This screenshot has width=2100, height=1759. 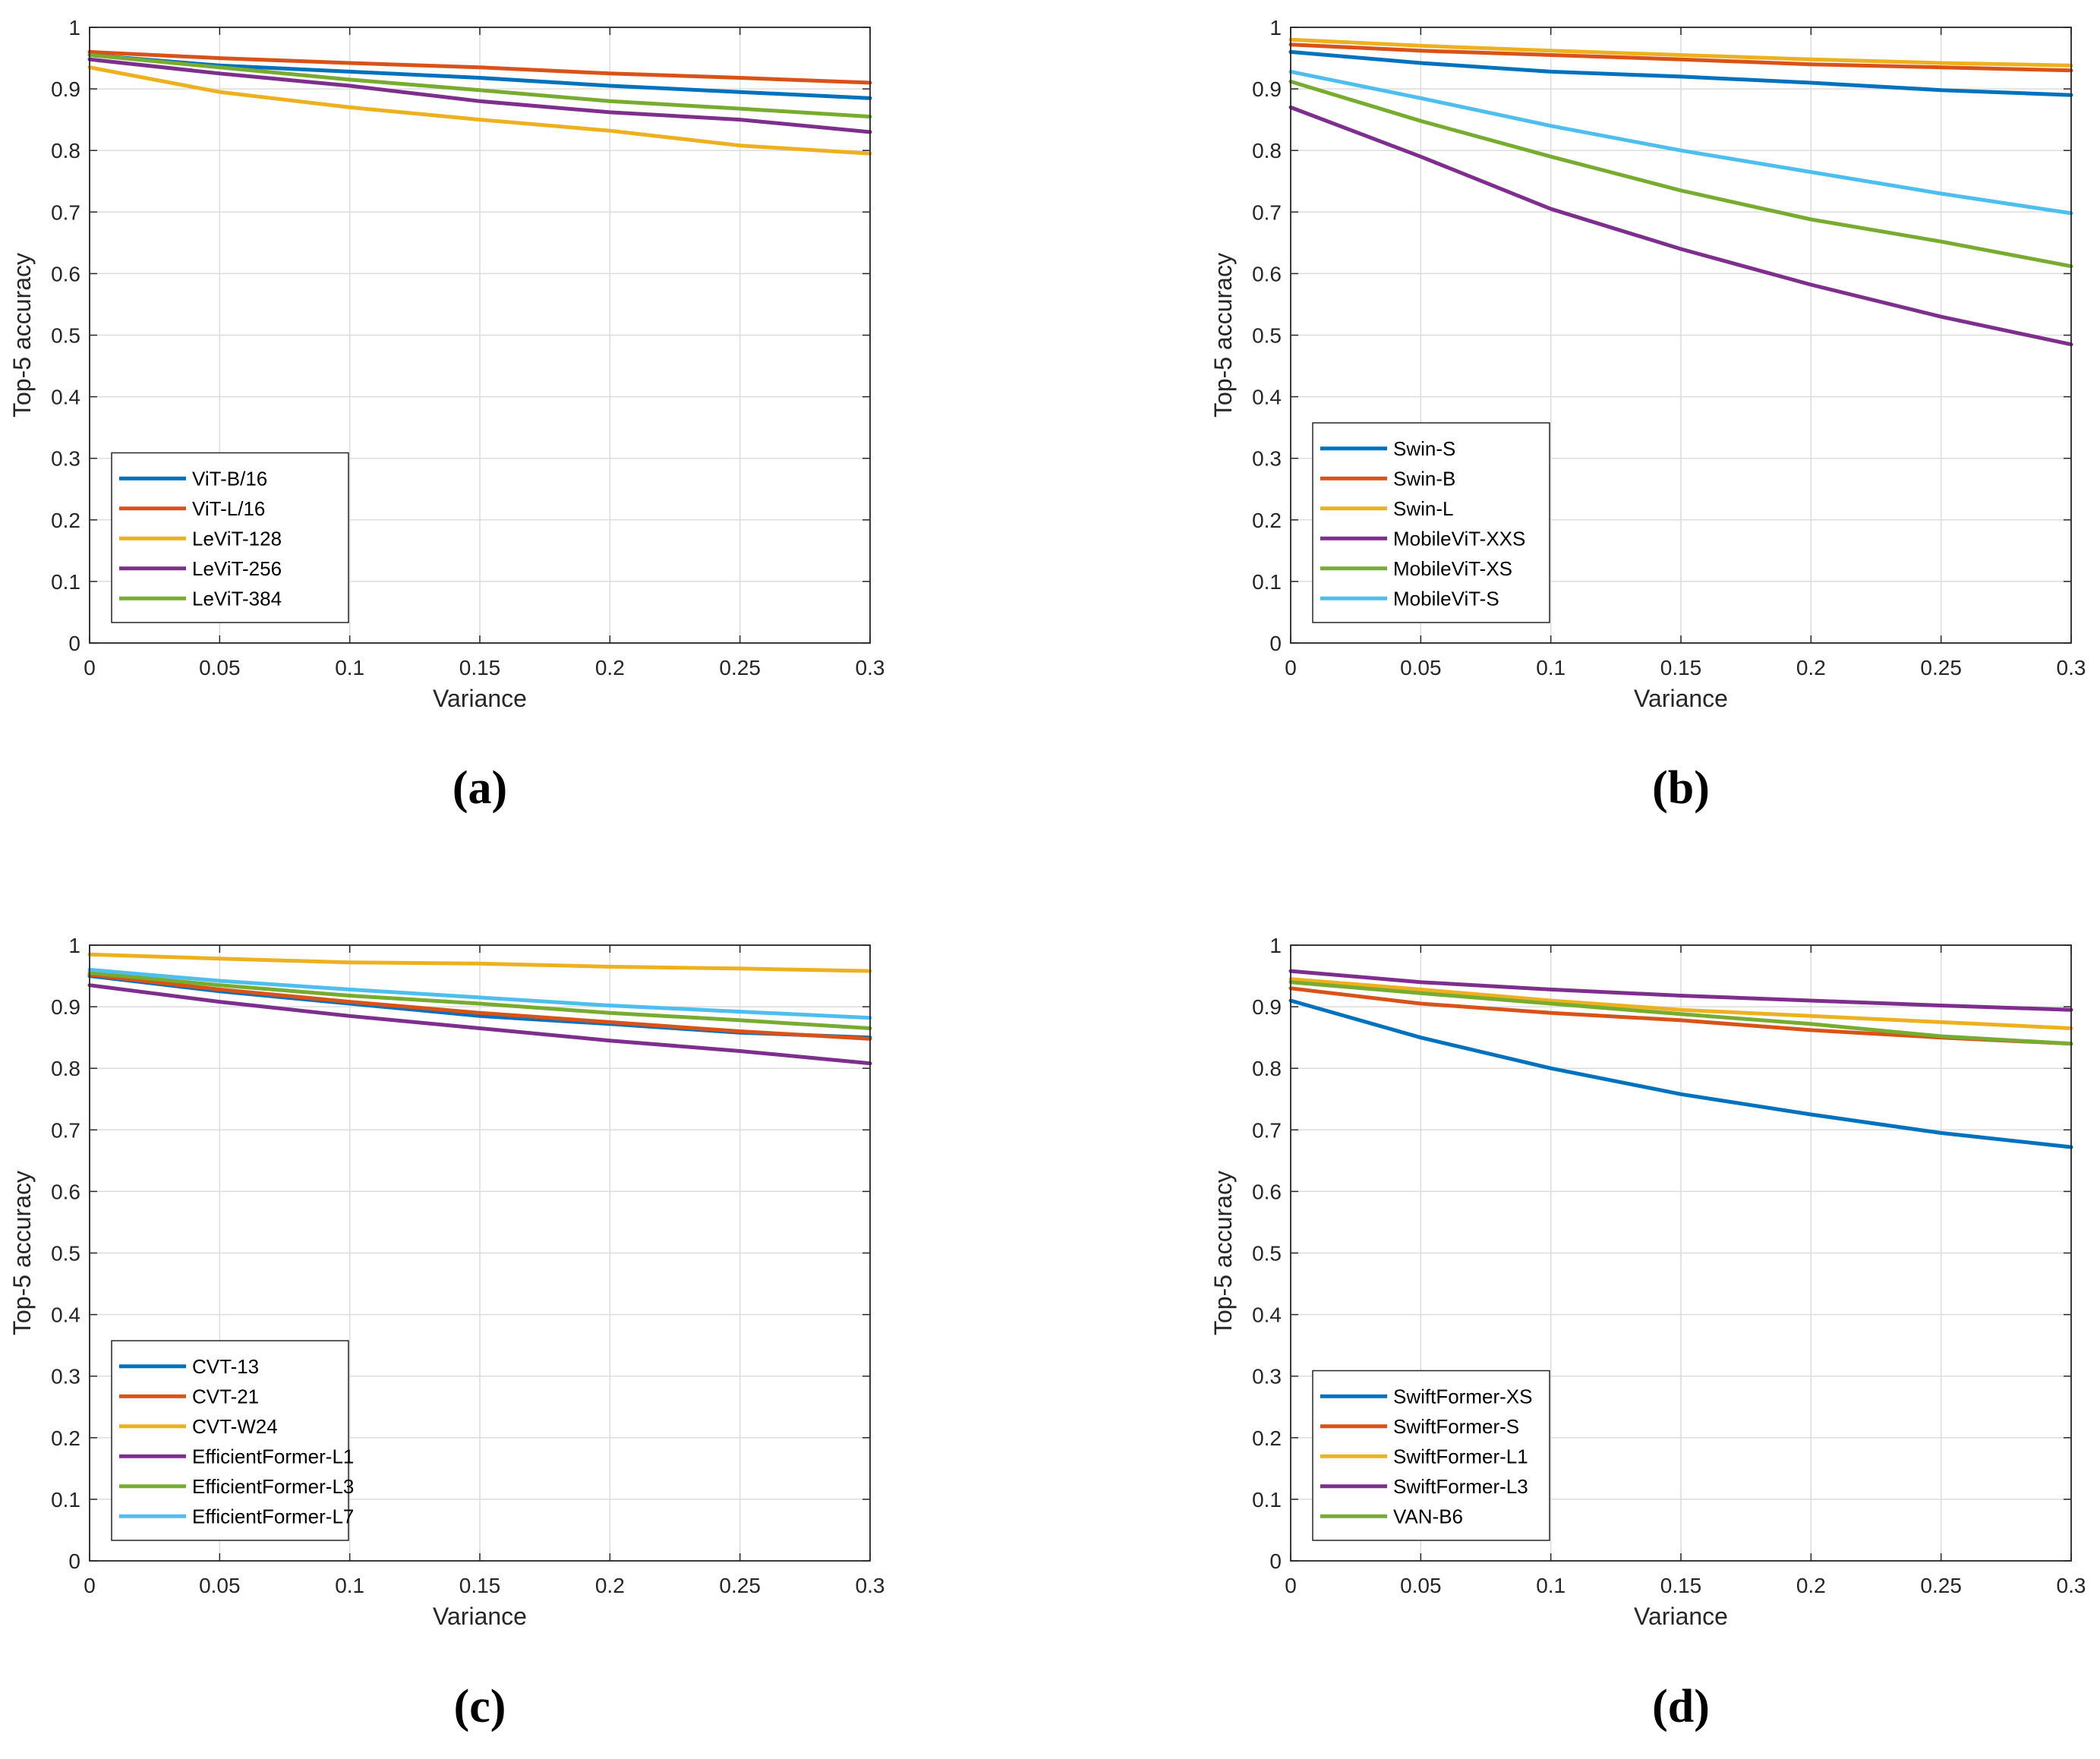 What do you see at coordinates (1452, 568) in the screenshot?
I see `legend-entry: MobileViT-XS` at bounding box center [1452, 568].